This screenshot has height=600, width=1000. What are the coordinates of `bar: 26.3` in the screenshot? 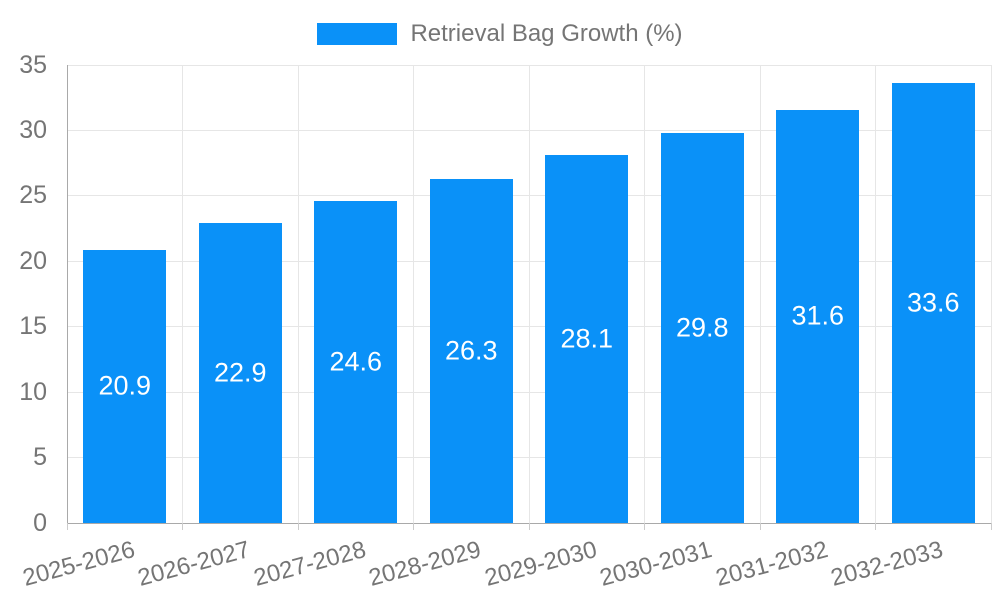 It's located at (471, 350).